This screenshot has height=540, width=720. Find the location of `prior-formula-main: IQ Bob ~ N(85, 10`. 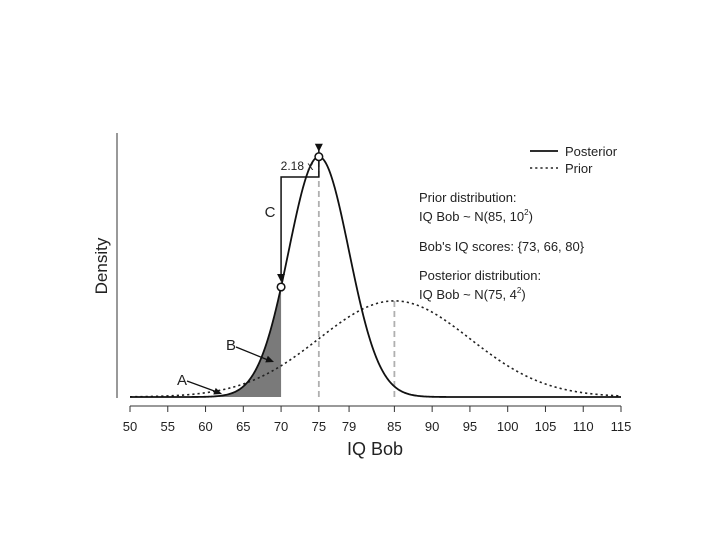

prior-formula-main: IQ Bob ~ N(85, 10 is located at coordinates (471, 216).